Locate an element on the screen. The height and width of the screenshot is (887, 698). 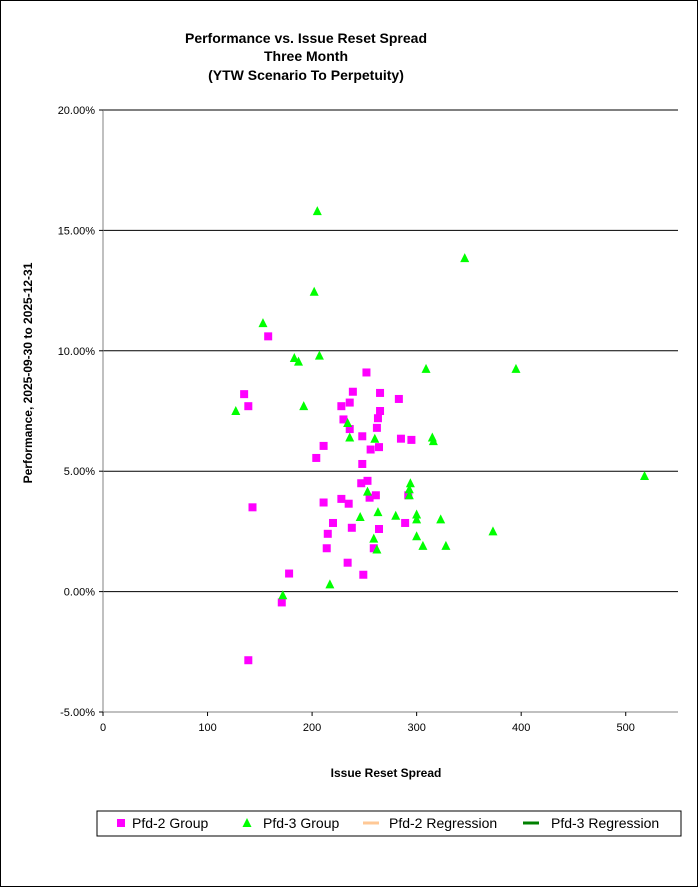
chart-title-line-3: (YTW Scenario To Perpetuity) is located at coordinates (306, 75).